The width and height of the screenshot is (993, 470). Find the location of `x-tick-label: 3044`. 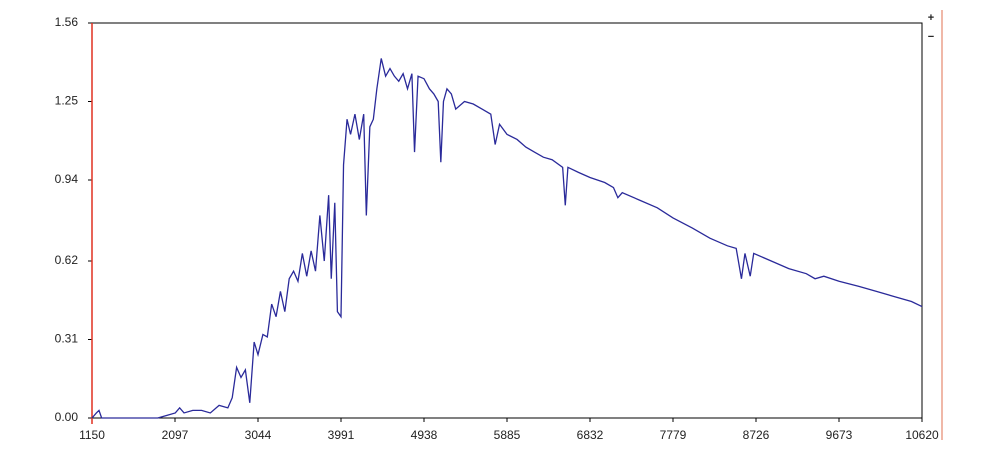

x-tick-label: 3044 is located at coordinates (258, 435).